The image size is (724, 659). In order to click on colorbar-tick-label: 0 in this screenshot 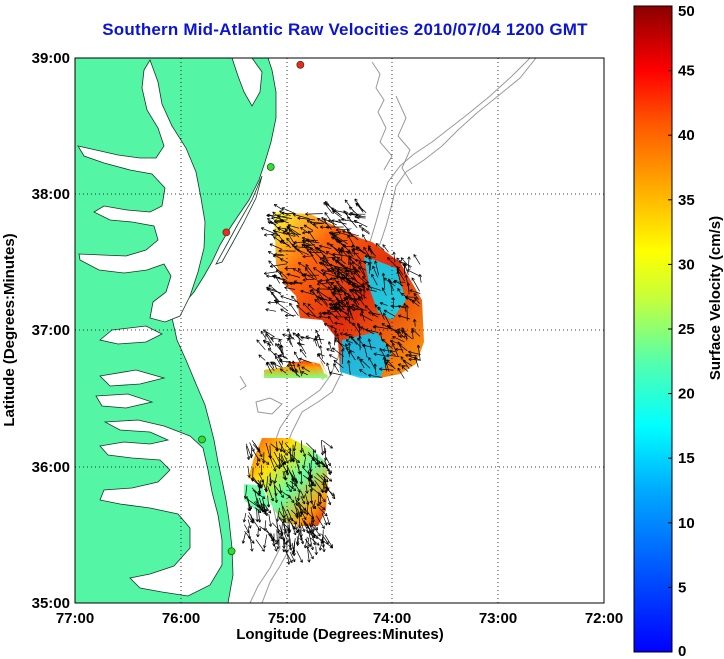, I will do `click(682, 651)`.